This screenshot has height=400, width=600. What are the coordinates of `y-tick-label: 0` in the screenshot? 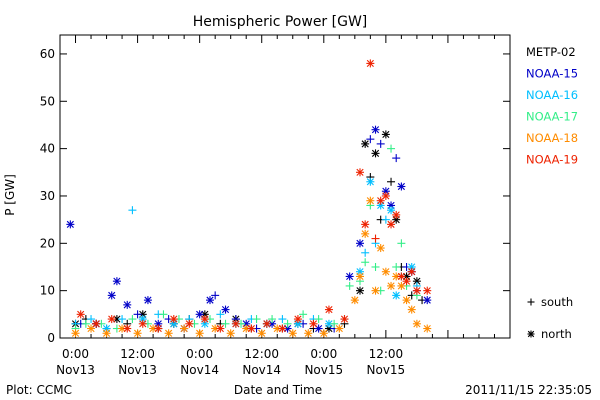 It's located at (51, 338).